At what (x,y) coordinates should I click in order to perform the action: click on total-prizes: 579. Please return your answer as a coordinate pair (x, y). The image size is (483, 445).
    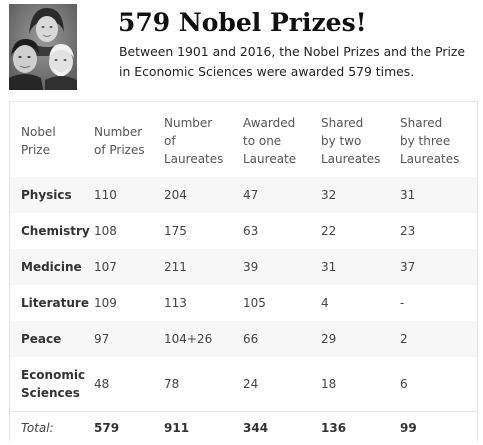
    Looking at the image, I should click on (129, 427).